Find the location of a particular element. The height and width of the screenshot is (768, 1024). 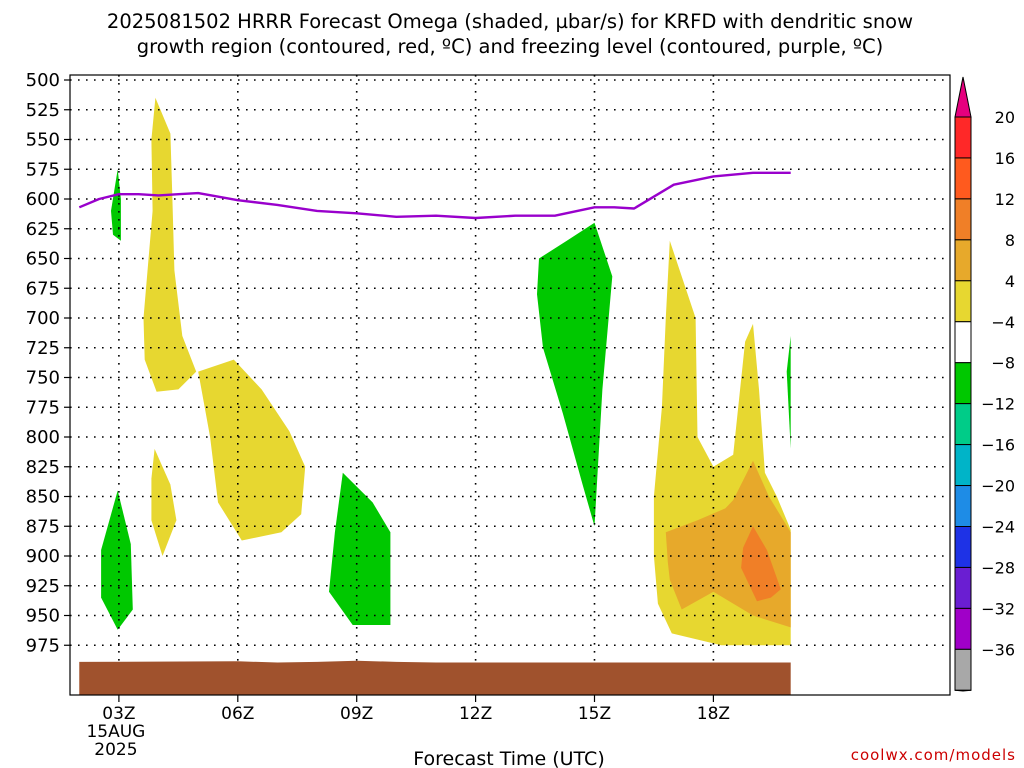

y-tick-label: 825 is located at coordinates (43, 467).